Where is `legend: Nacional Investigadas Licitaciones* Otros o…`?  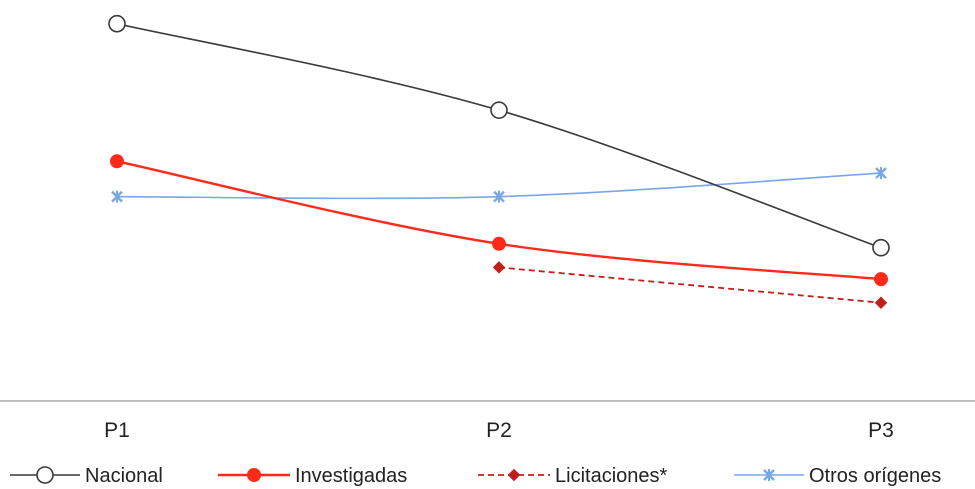
legend: Nacional Investigadas Licitaciones* Otros o… is located at coordinates (475, 476).